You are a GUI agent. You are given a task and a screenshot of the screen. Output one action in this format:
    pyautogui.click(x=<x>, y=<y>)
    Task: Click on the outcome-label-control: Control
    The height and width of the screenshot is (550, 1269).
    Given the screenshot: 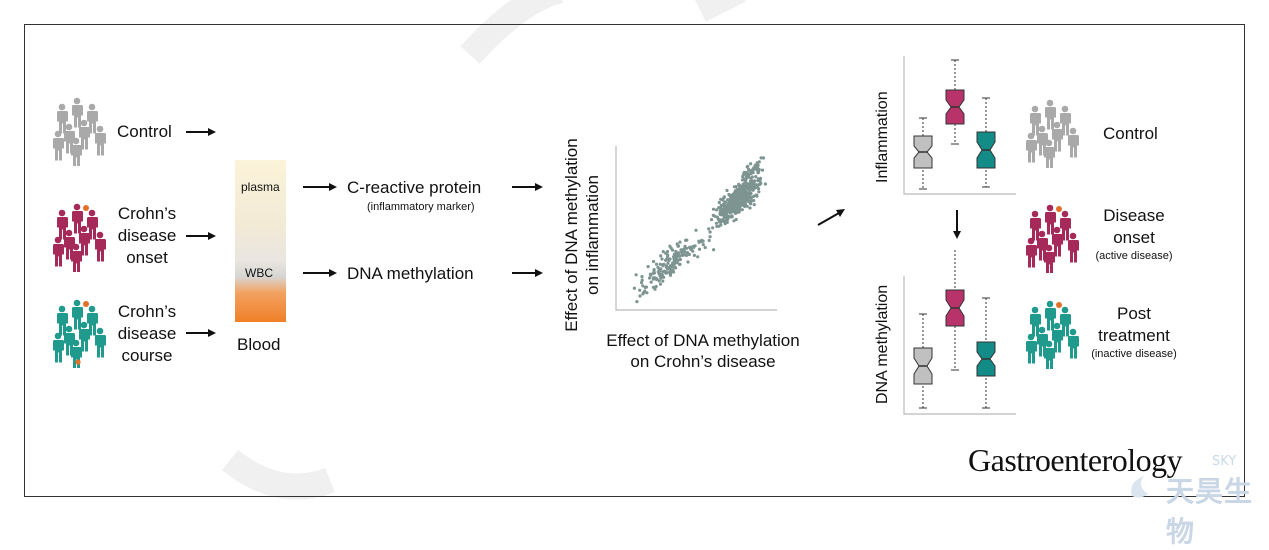 What is the action you would take?
    pyautogui.click(x=1130, y=133)
    